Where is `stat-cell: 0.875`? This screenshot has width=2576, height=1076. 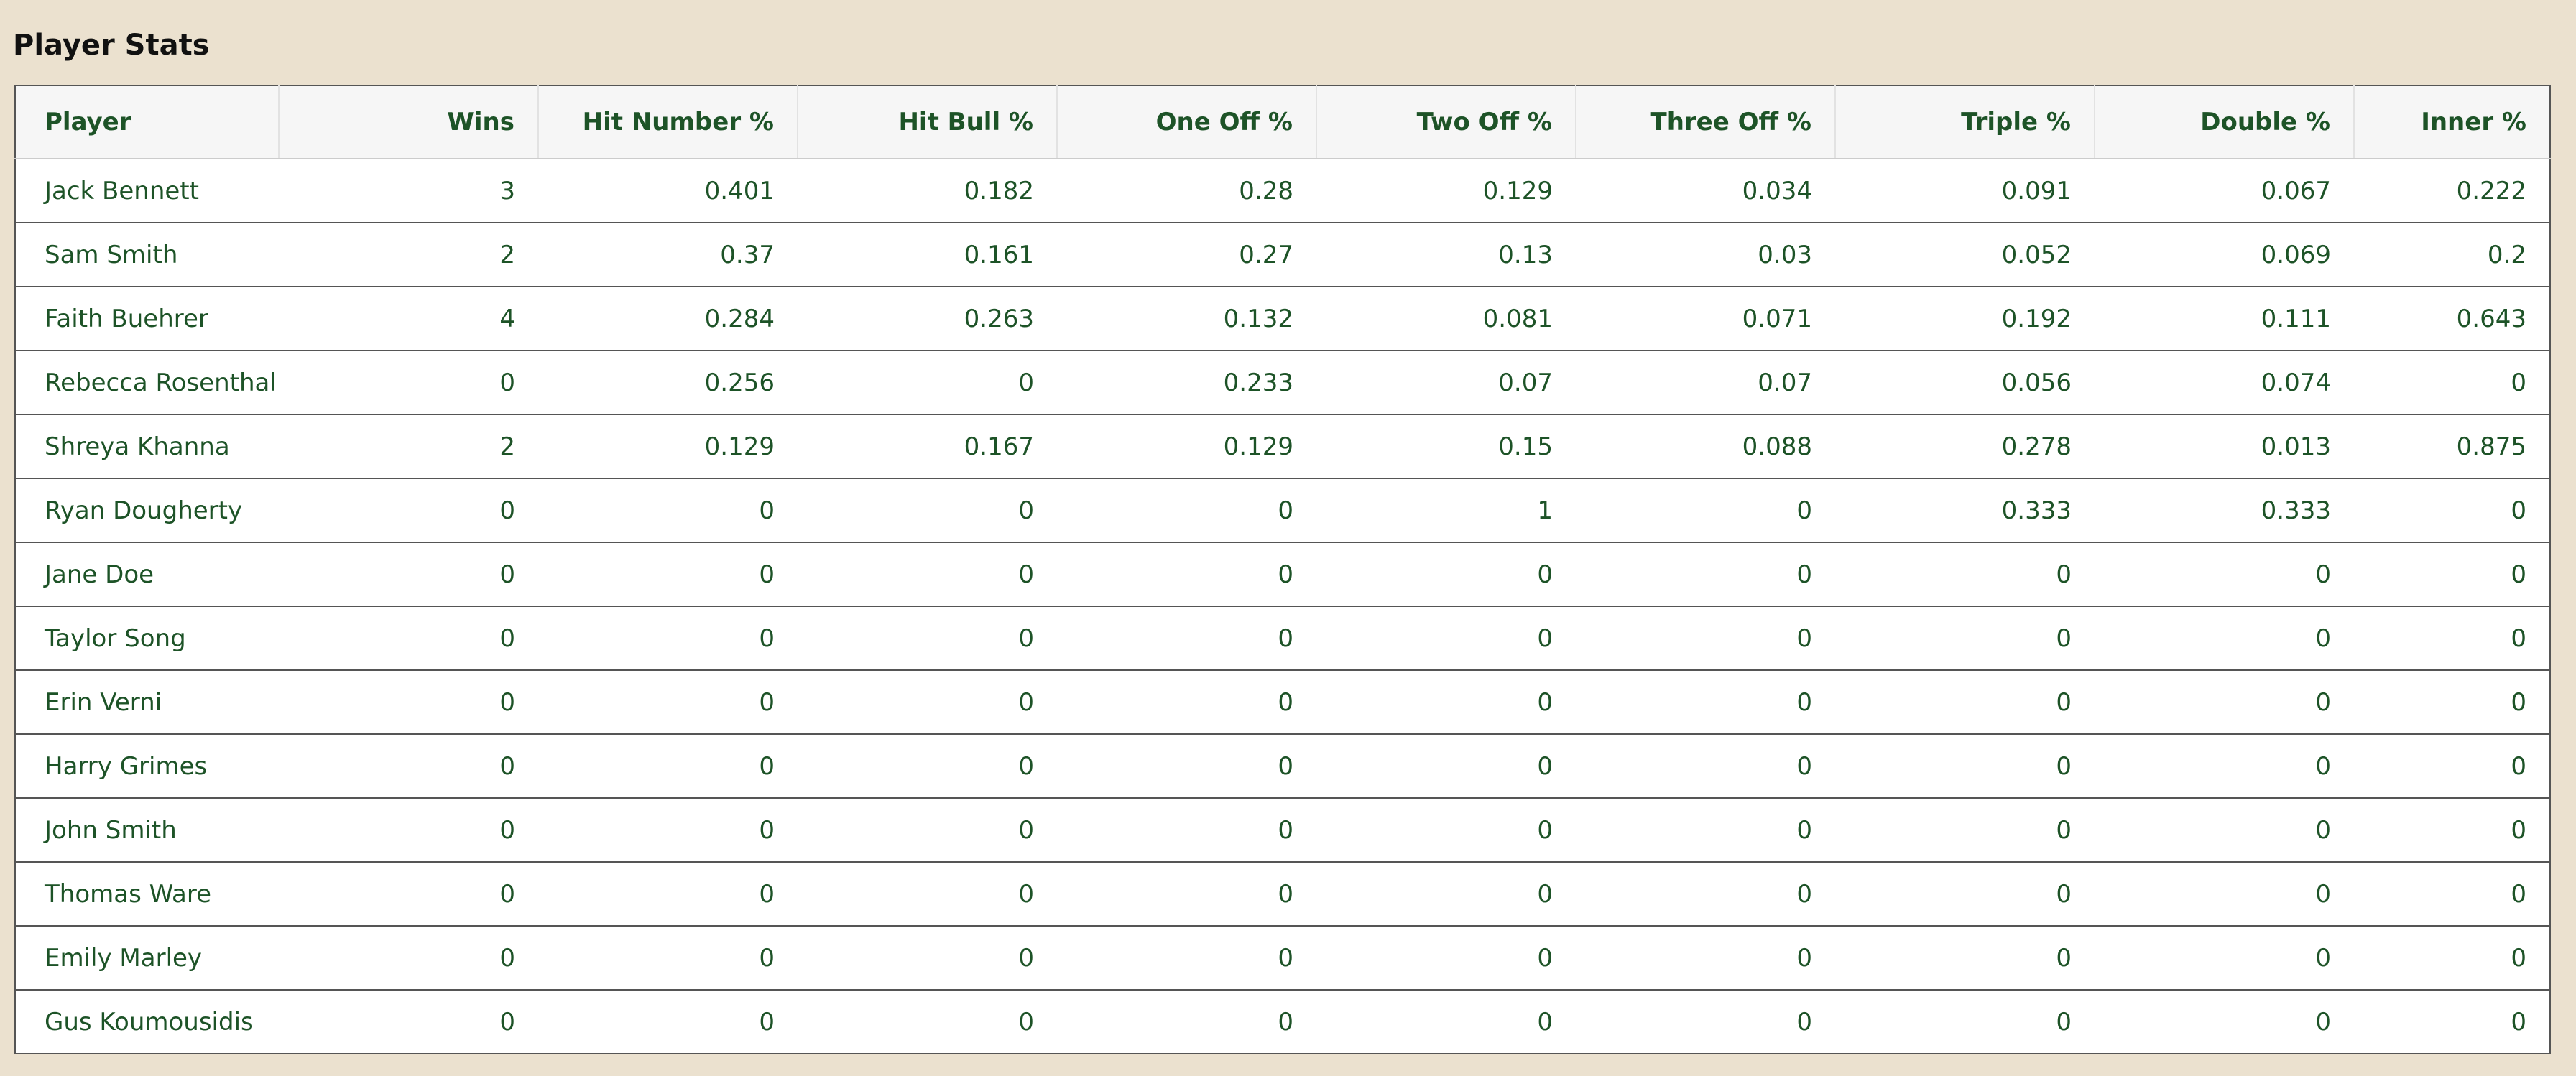 stat-cell: 0.875 is located at coordinates (2452, 446).